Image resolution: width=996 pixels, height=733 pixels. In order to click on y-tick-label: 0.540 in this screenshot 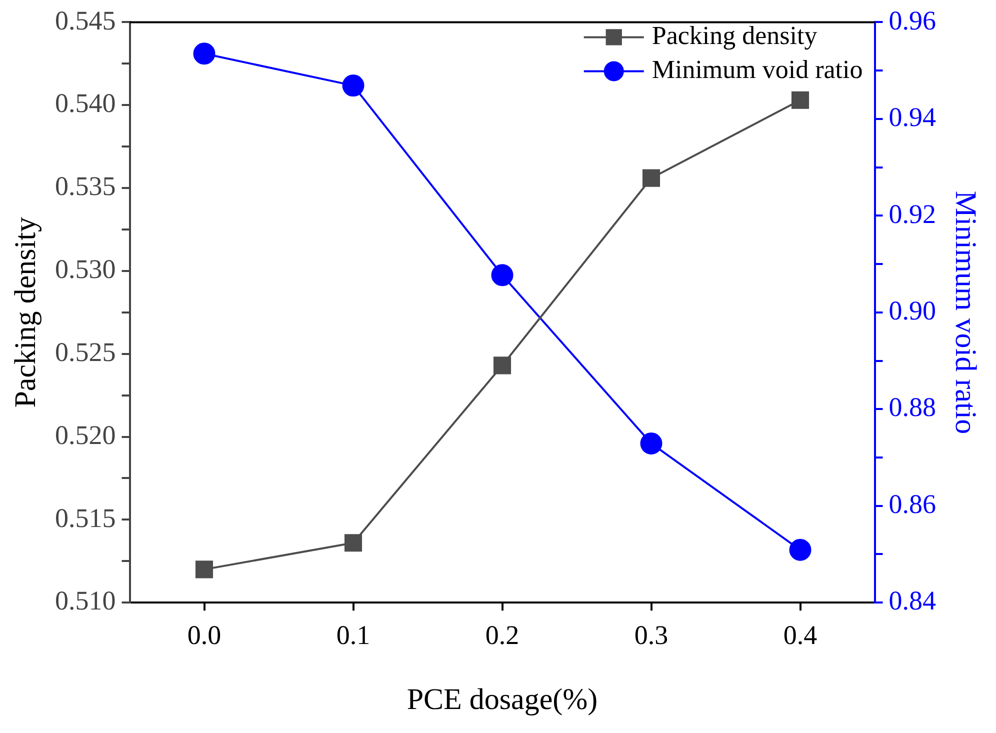, I will do `click(85, 103)`.